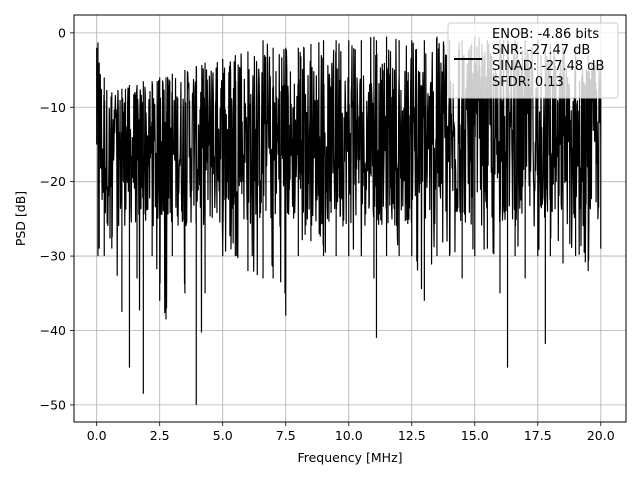  I want to click on x-tick-label: 7.5, so click(286, 435).